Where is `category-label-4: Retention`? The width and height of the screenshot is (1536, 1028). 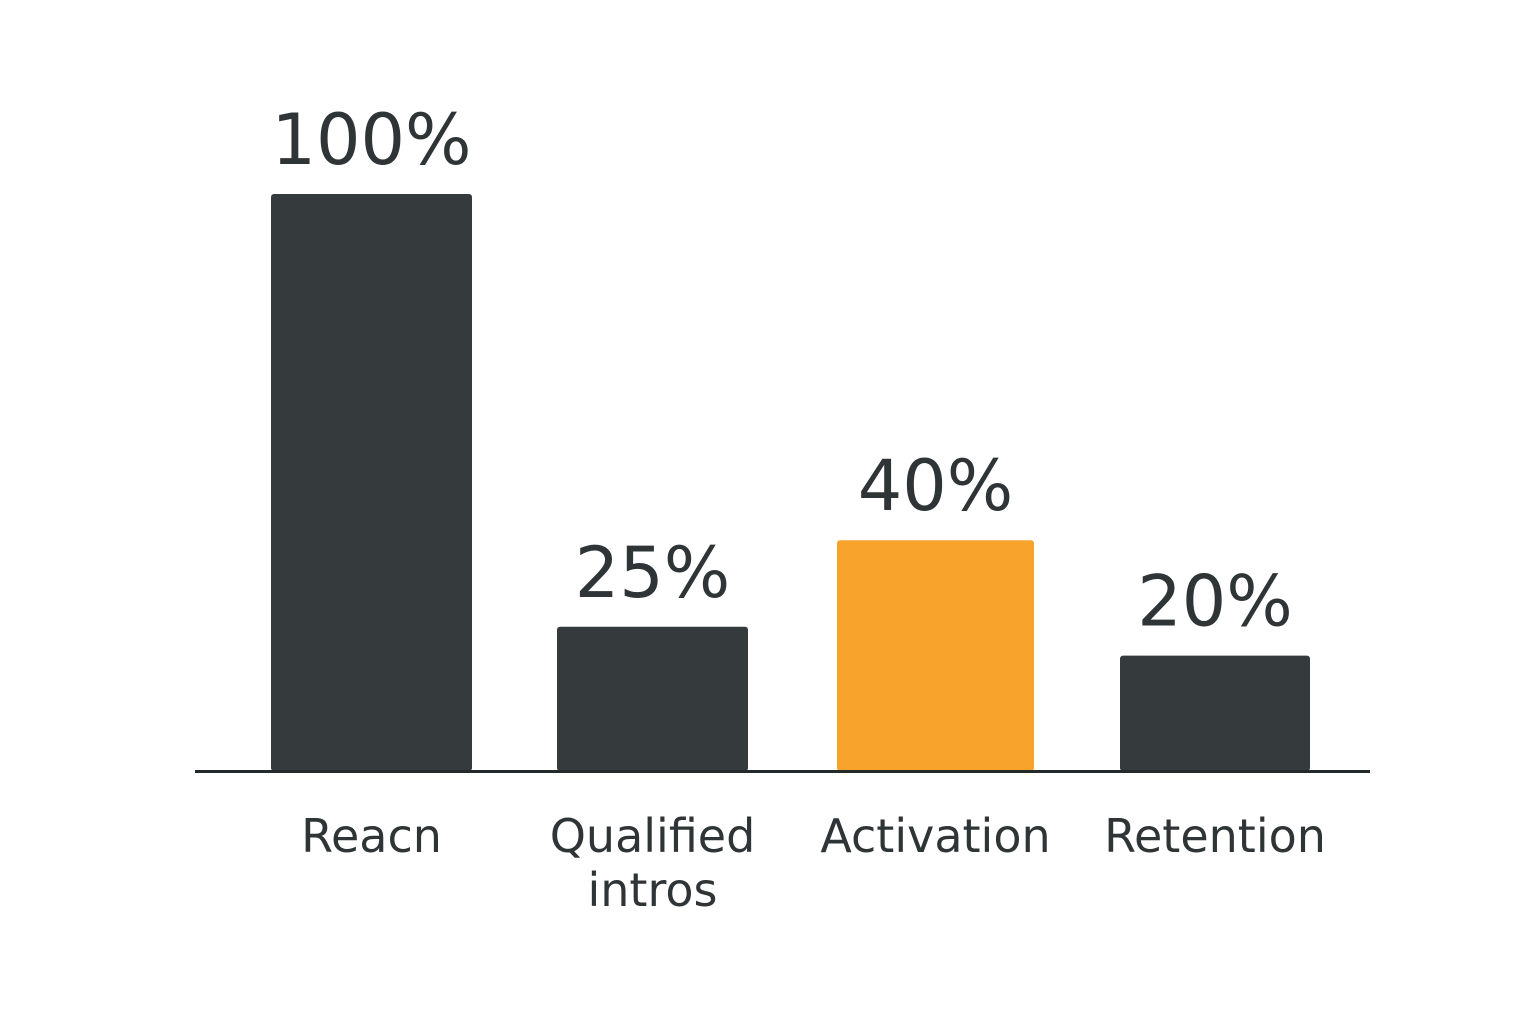 category-label-4: Retention is located at coordinates (1215, 836).